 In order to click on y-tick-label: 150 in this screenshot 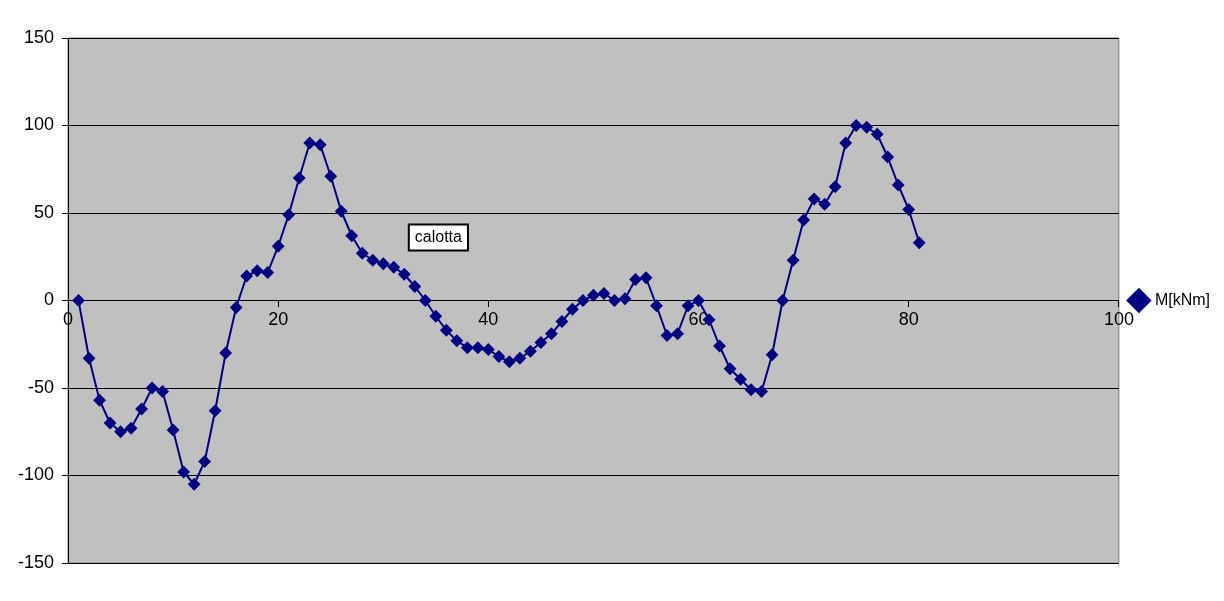, I will do `click(39, 36)`.